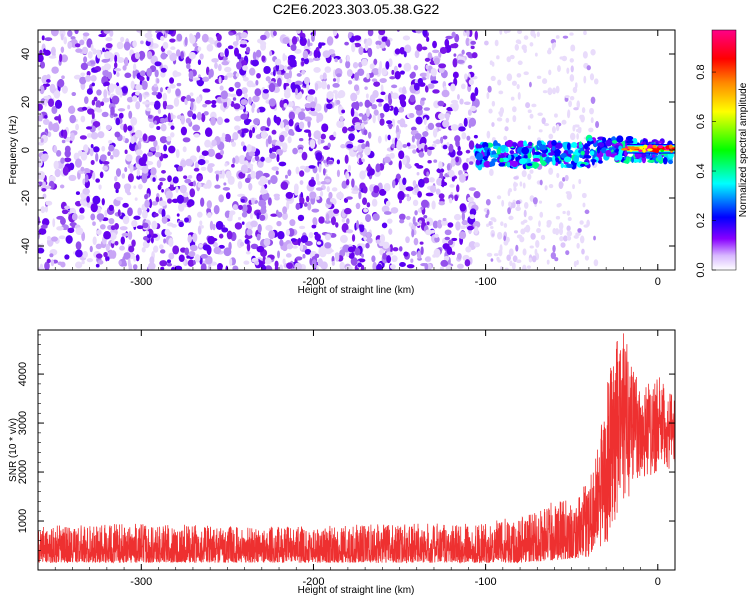 The height and width of the screenshot is (600, 750). I want to click on spectrogram-y-axis-label: Frequency (Hz), so click(13, 150).